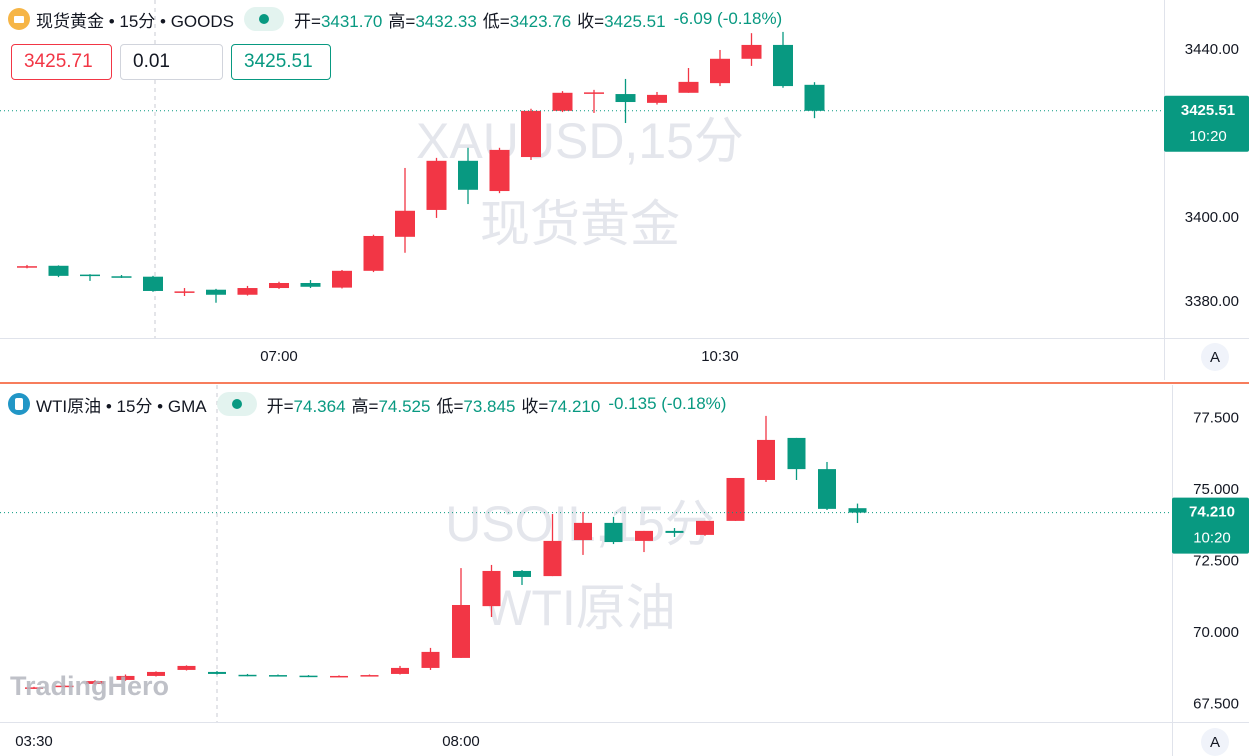  What do you see at coordinates (19, 404) in the screenshot?
I see `symbol-icon` at bounding box center [19, 404].